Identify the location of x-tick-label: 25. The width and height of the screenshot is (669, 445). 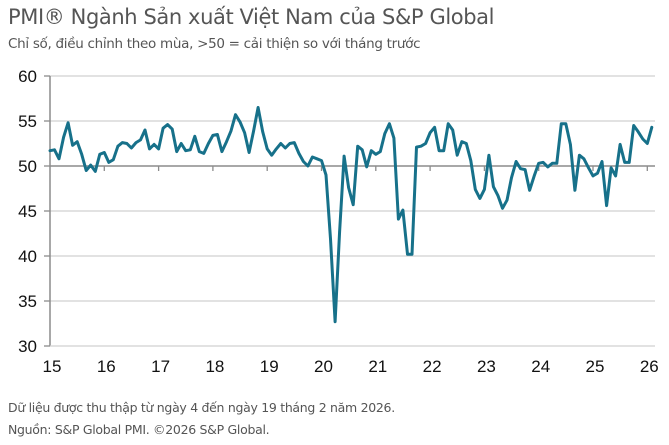
(595, 366).